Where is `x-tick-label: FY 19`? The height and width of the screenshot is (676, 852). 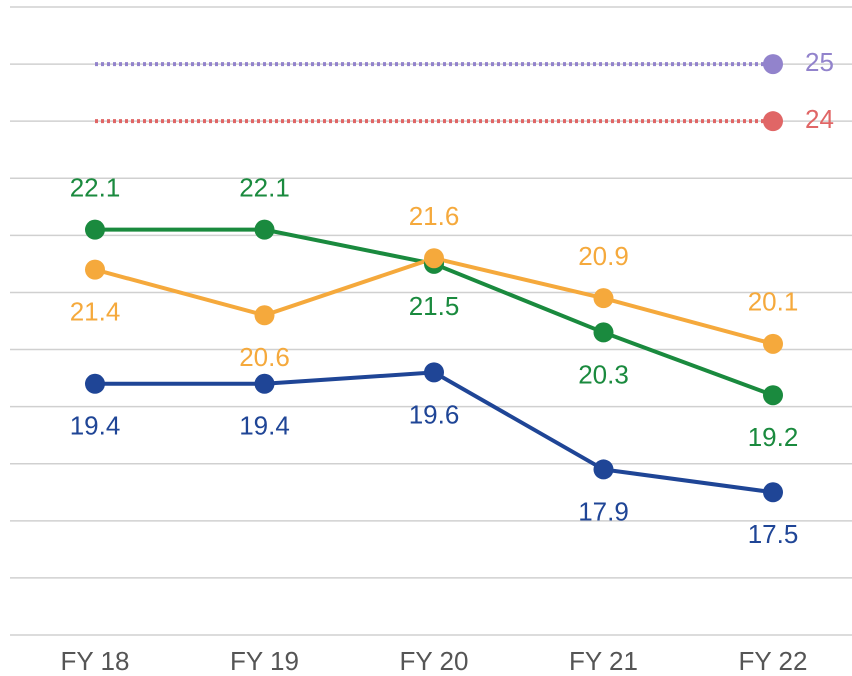
x-tick-label: FY 19 is located at coordinates (264, 661).